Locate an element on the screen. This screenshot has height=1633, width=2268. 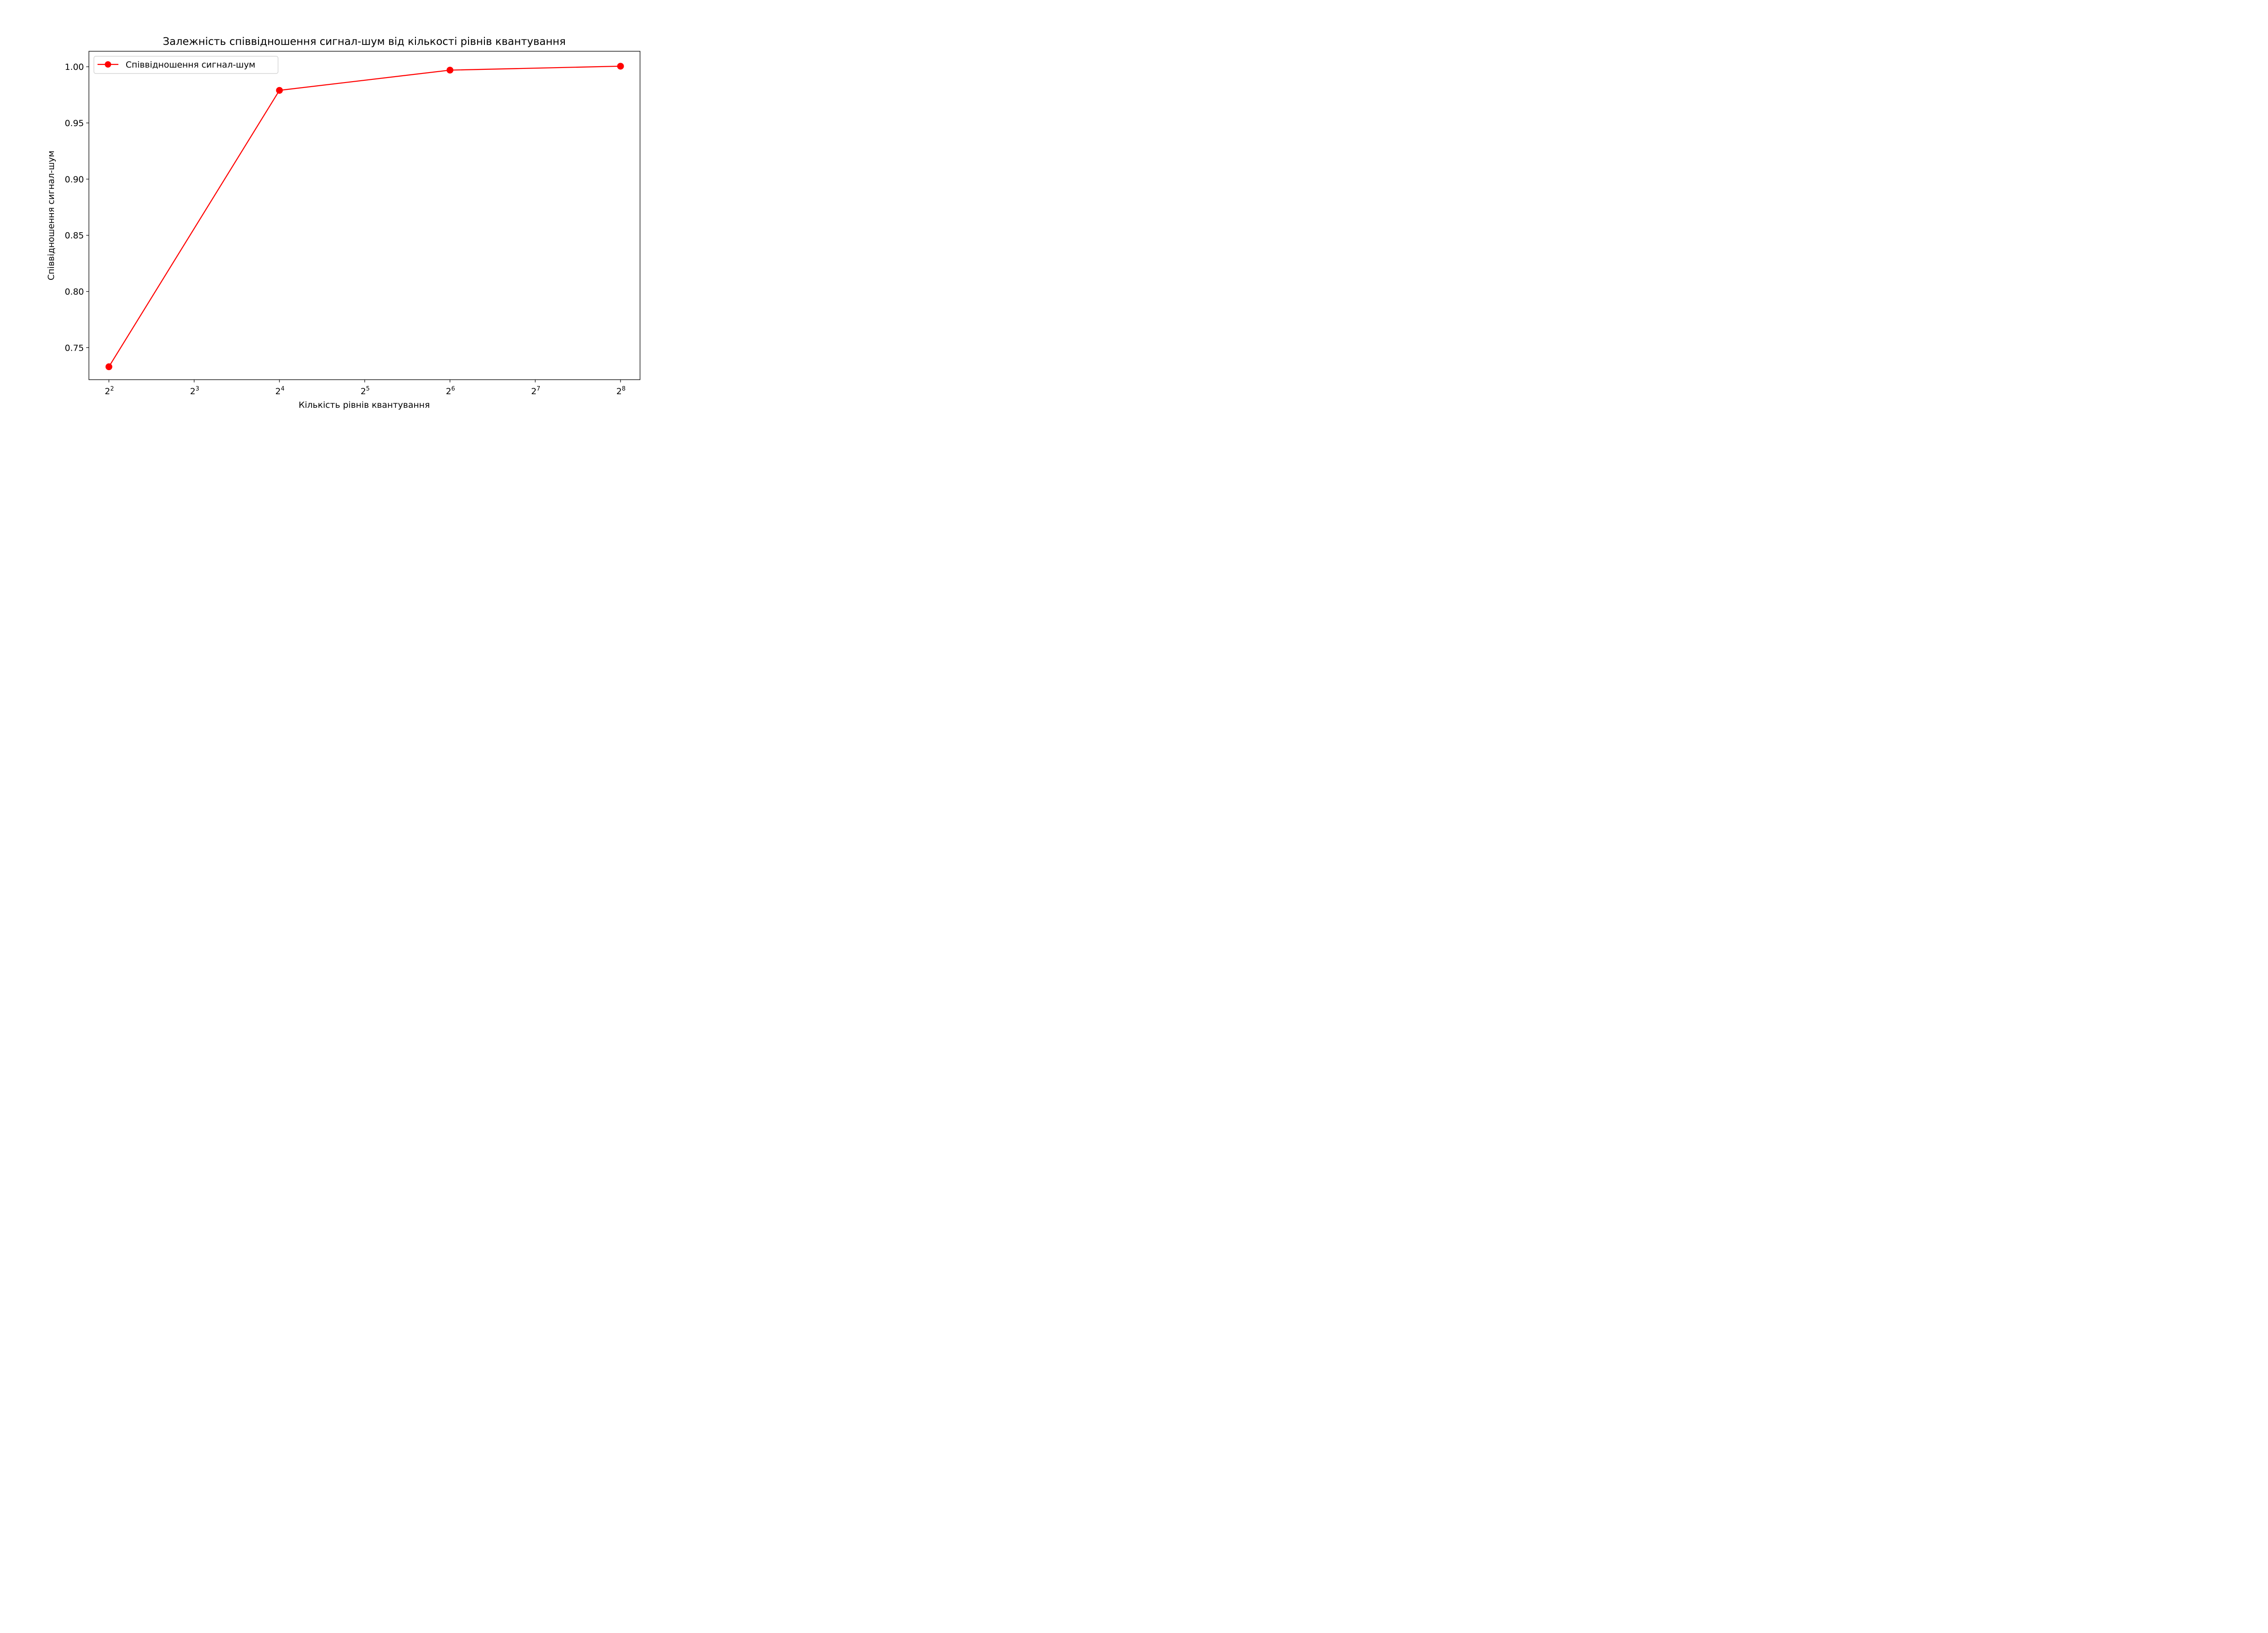
y-axis: 0.75 0.80 0.85 0.90 0.95 1.00 is located at coordinates (77, 207).